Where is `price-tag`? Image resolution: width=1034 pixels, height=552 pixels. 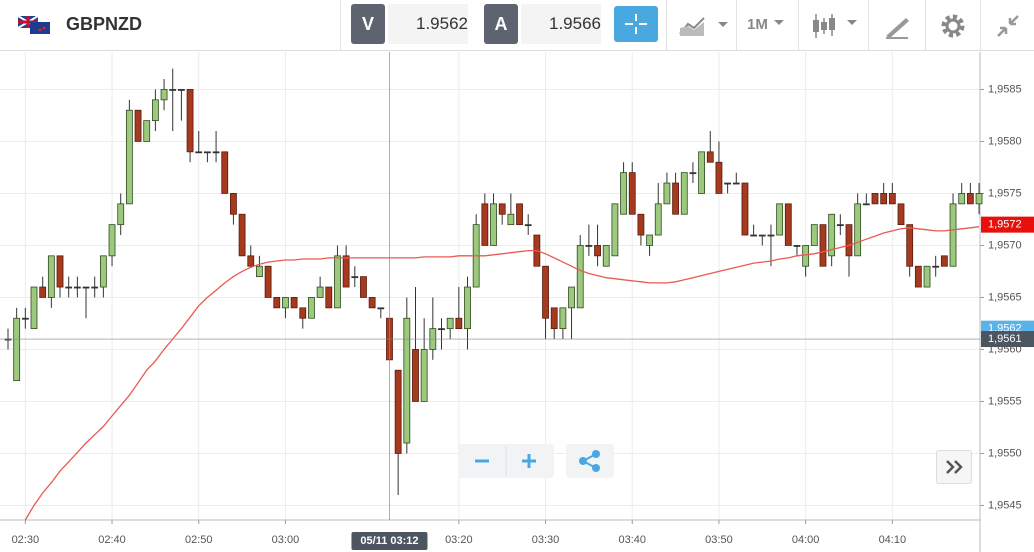
price-tag is located at coordinates (1007, 339).